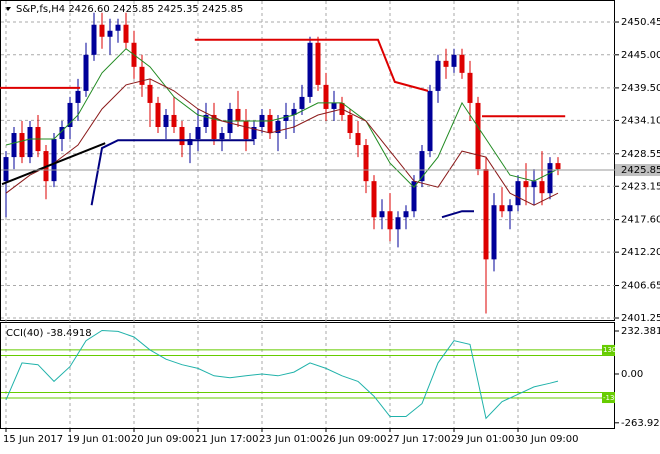  Describe the element at coordinates (49, 333) in the screenshot. I see `indicator-title: CCI(40) -38.4918` at that location.